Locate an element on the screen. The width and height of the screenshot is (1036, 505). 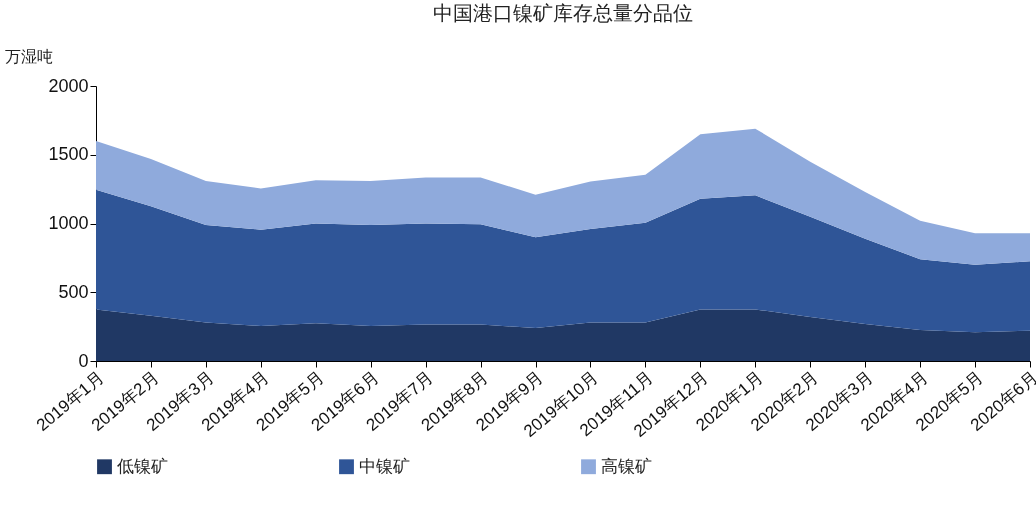
y-tick-label: 2000 is located at coordinates (68, 85).